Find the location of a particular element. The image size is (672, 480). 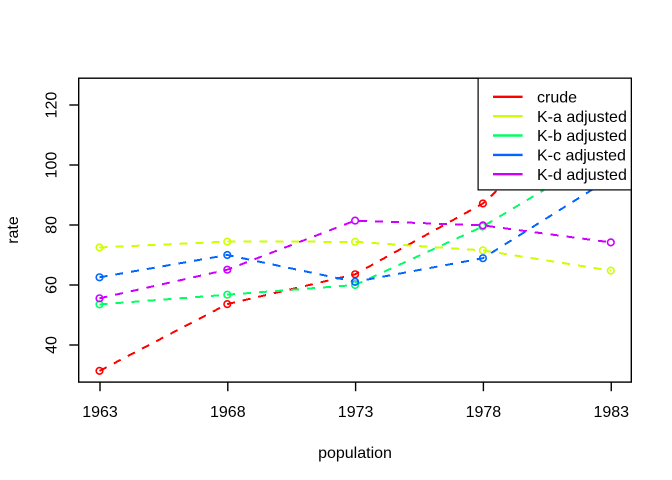

svg-text: 1983 is located at coordinates (611, 412).